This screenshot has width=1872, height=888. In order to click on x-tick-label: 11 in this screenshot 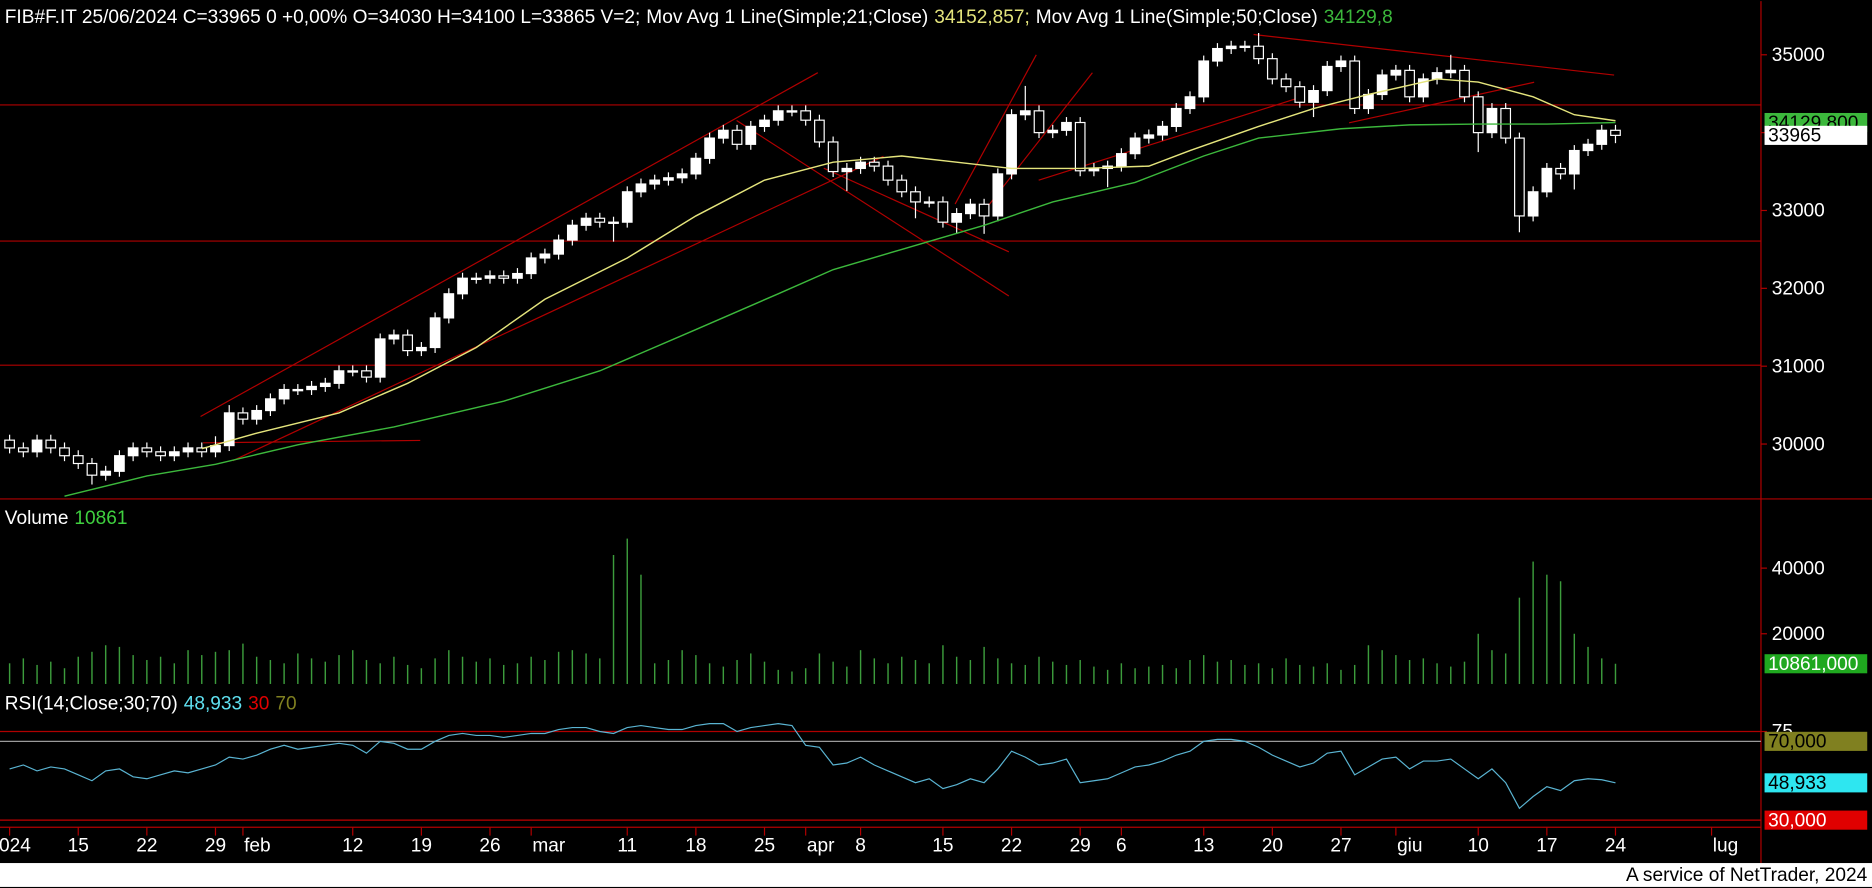, I will do `click(627, 845)`.